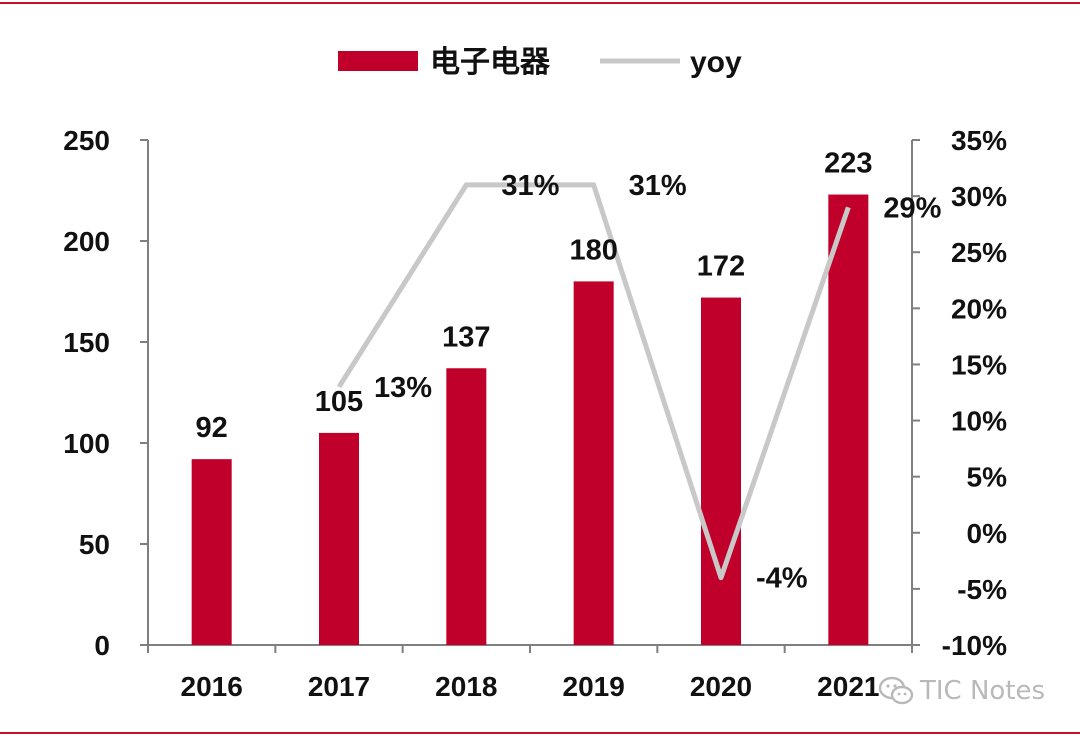  What do you see at coordinates (979, 196) in the screenshot?
I see `y-right-tick-label: 30%` at bounding box center [979, 196].